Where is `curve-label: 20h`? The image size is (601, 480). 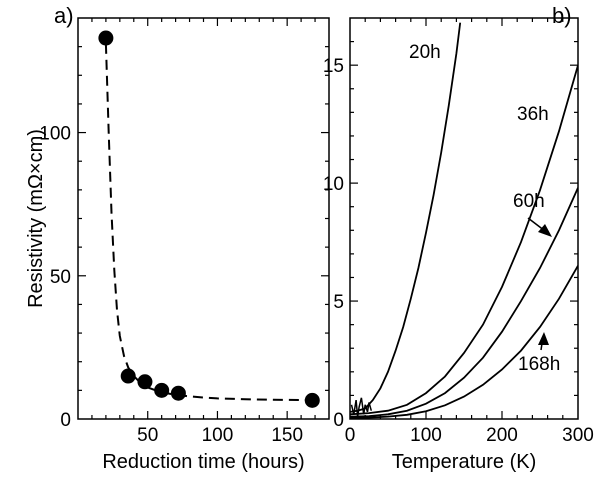
curve-label: 20h is located at coordinates (425, 52).